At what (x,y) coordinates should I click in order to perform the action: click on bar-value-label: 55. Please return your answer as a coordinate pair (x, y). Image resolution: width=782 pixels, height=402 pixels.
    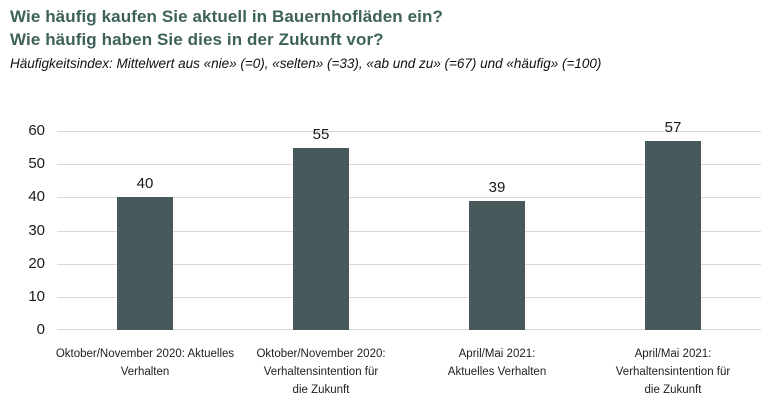
    Looking at the image, I should click on (321, 134).